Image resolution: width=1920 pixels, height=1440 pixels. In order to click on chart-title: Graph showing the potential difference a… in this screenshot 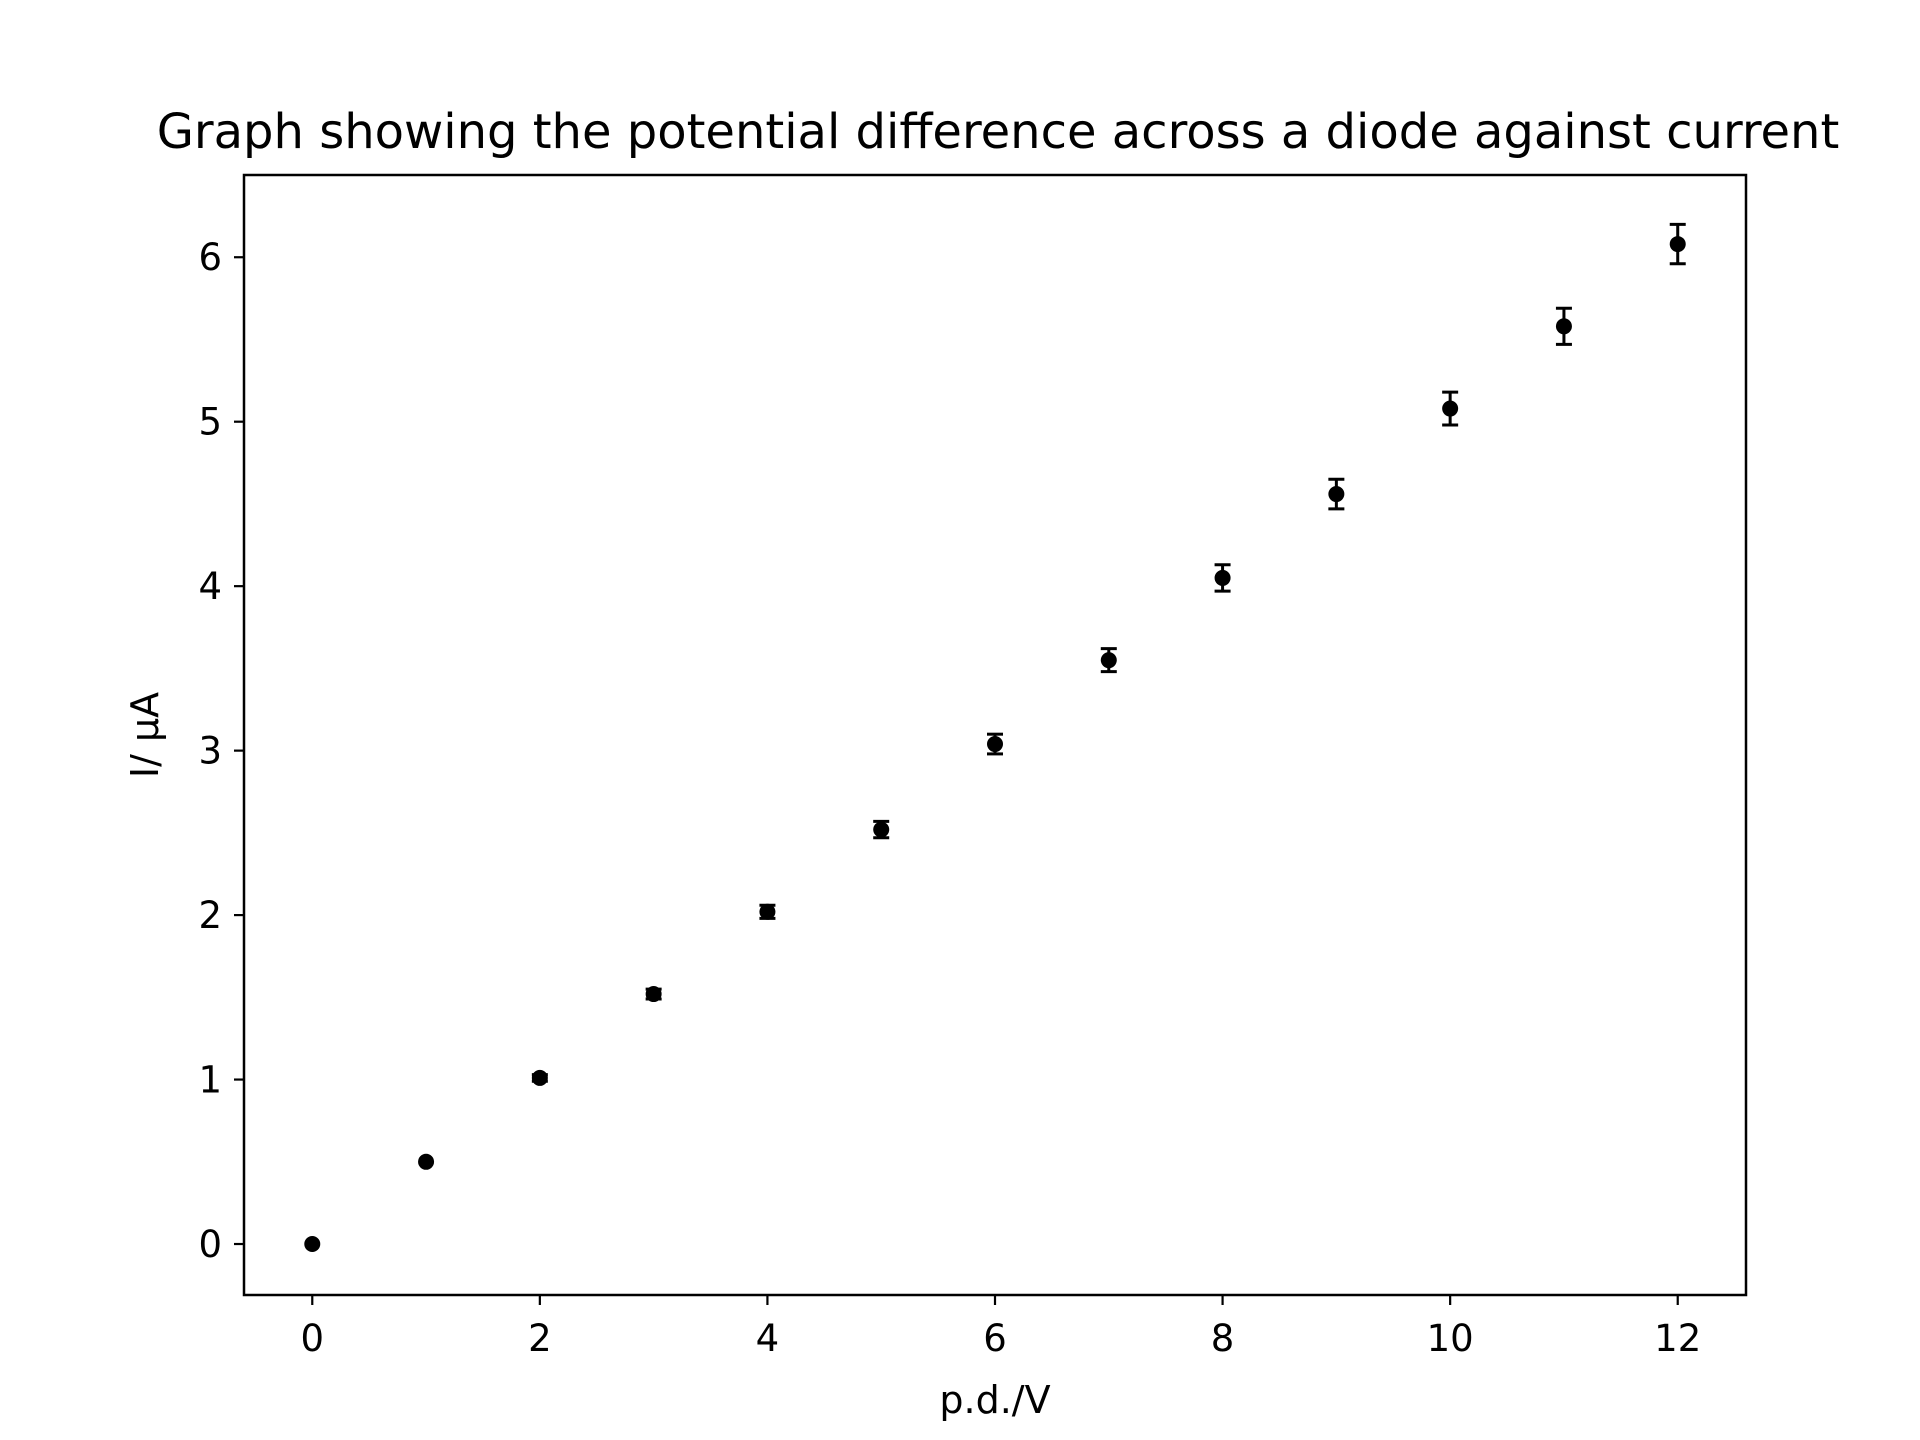, I will do `click(998, 132)`.